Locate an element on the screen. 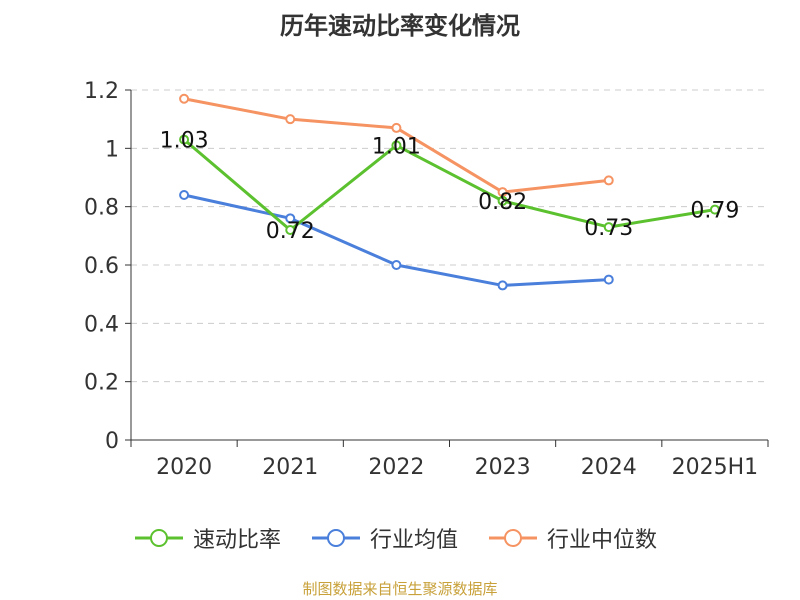 The height and width of the screenshot is (600, 800). y-tick-label: 0 is located at coordinates (112, 441).